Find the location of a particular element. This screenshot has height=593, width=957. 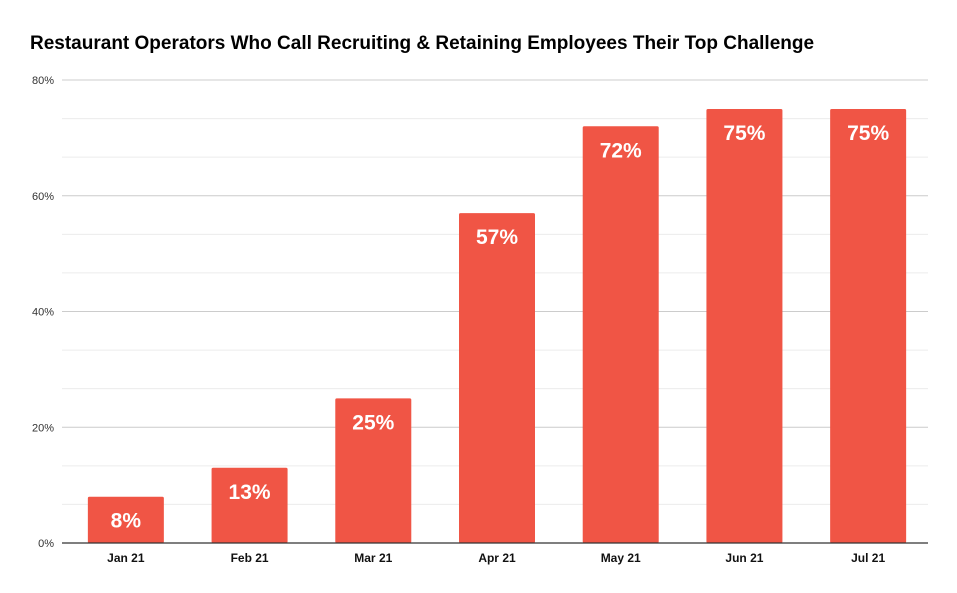

x-tick-label: May 21 is located at coordinates (621, 558).